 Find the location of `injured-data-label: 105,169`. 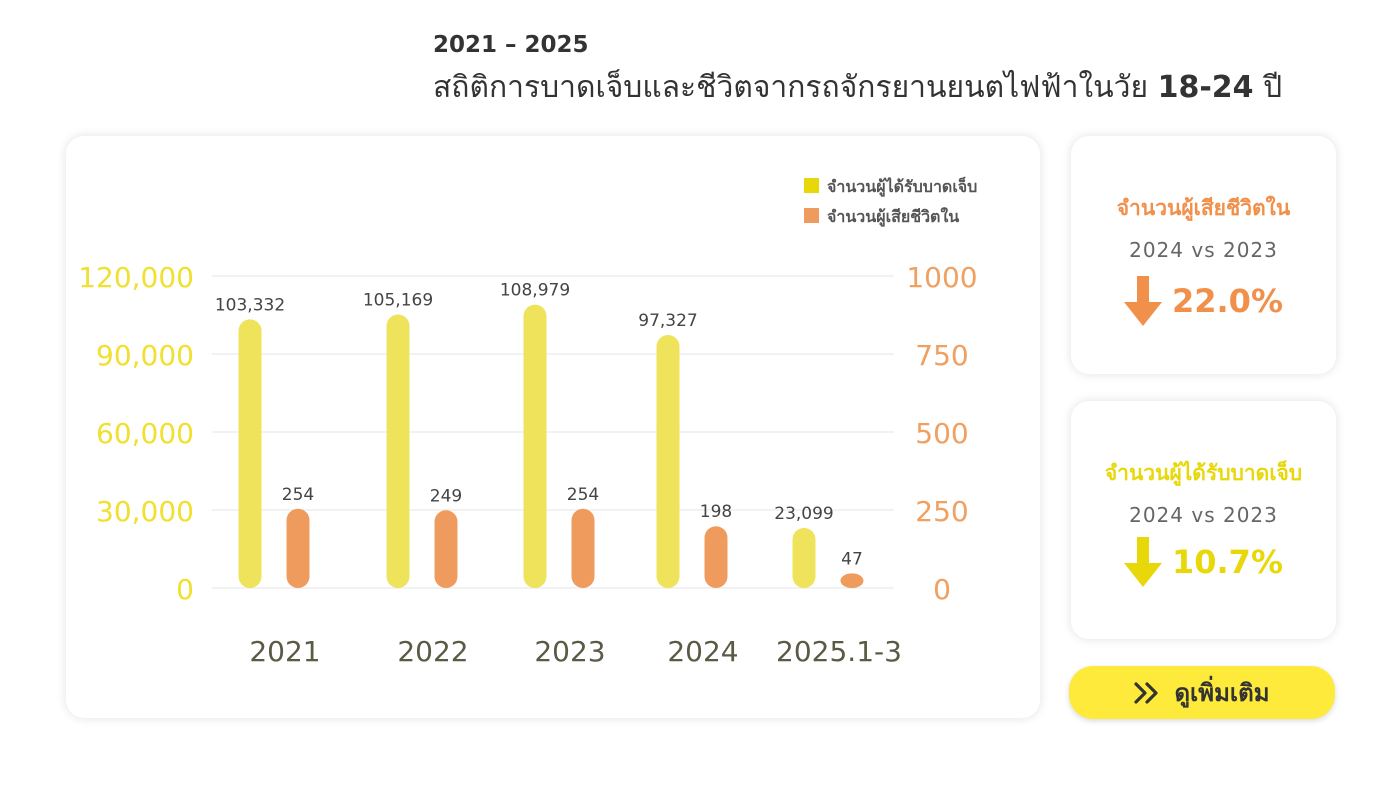

injured-data-label: 105,169 is located at coordinates (398, 301).